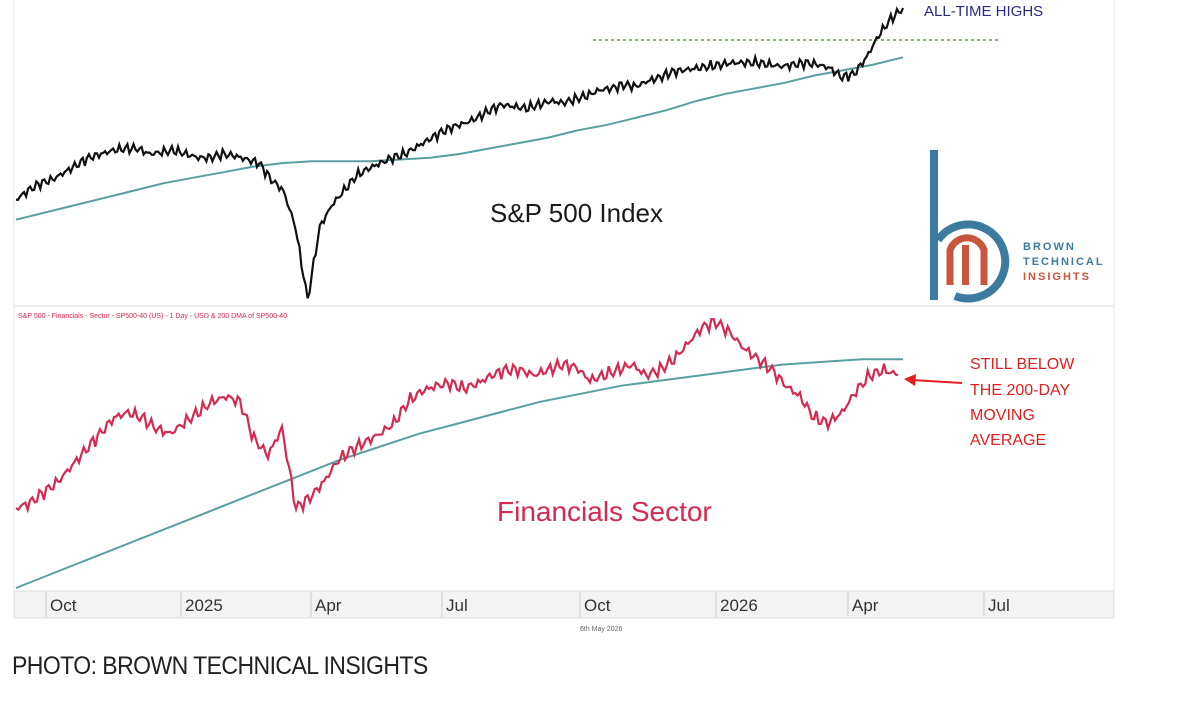 This screenshot has height=703, width=1177. I want to click on note-line-4: AVERAGE, so click(1008, 440).